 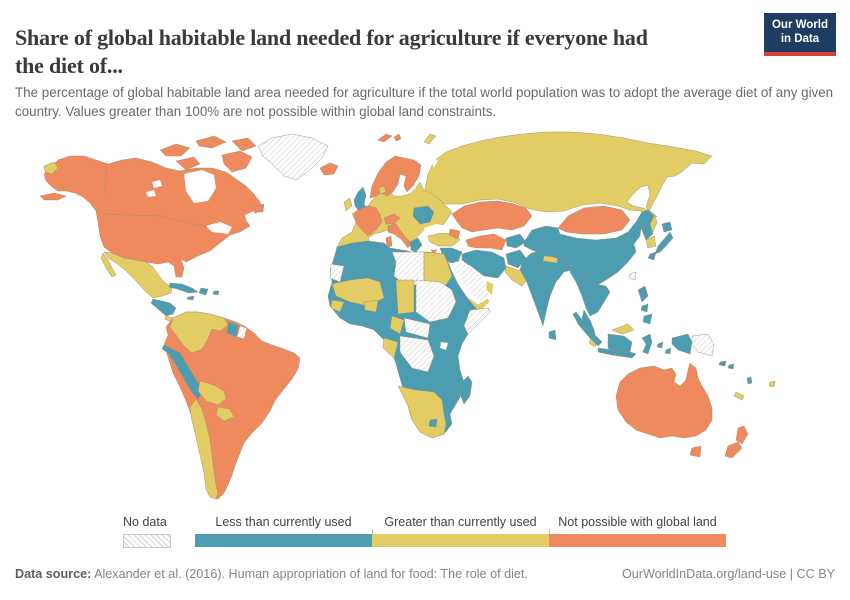 I want to click on region-guinea, so click(x=337, y=306).